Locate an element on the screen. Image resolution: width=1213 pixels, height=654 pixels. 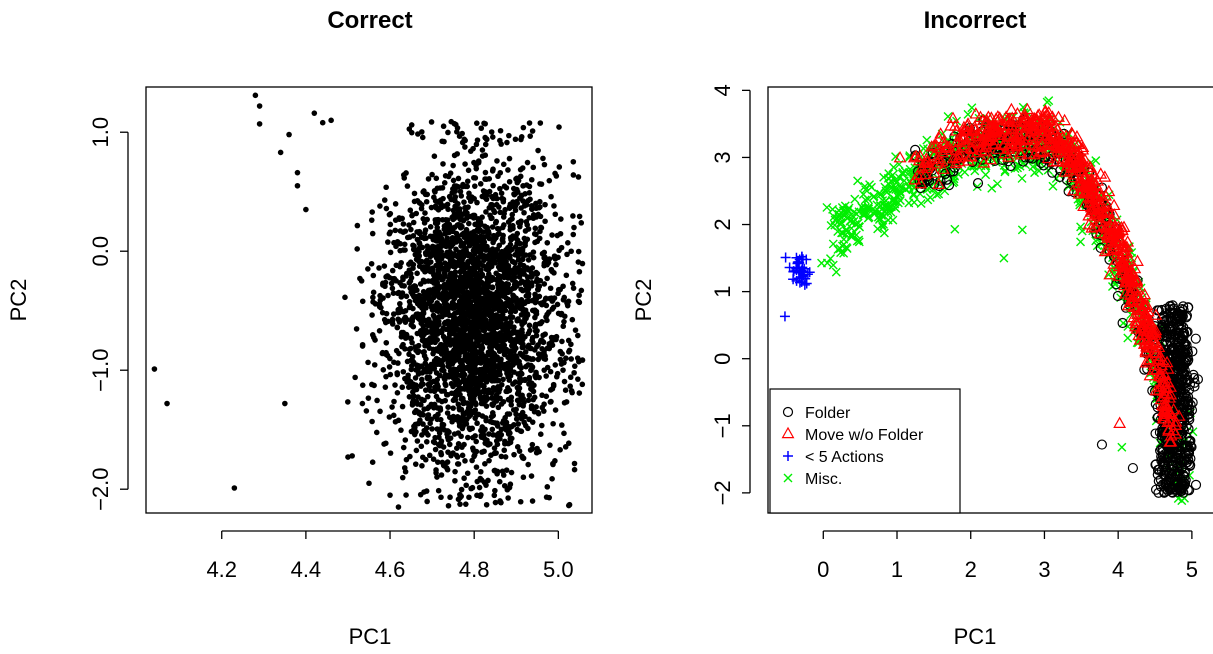
right-y-tick-label: −2 is located at coordinates (722, 492).